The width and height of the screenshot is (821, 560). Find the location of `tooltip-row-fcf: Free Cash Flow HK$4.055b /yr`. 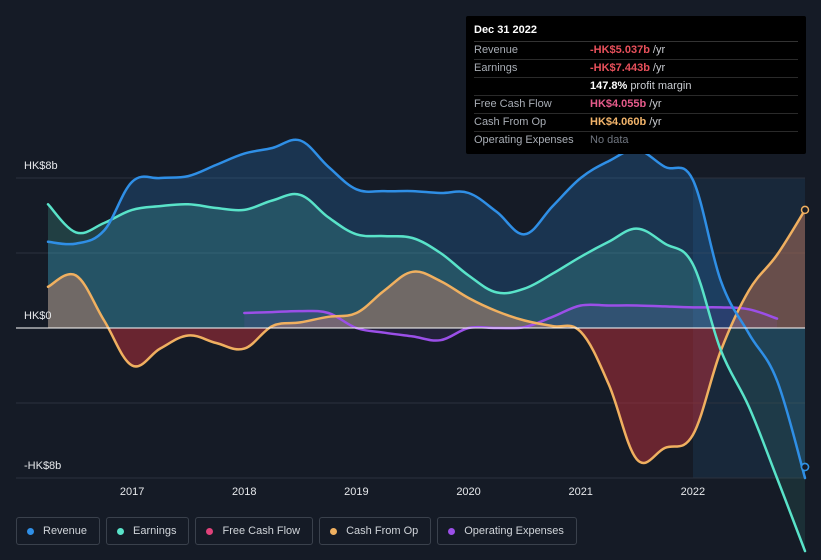

tooltip-row-fcf: Free Cash Flow HK$4.055b /yr is located at coordinates (636, 105).